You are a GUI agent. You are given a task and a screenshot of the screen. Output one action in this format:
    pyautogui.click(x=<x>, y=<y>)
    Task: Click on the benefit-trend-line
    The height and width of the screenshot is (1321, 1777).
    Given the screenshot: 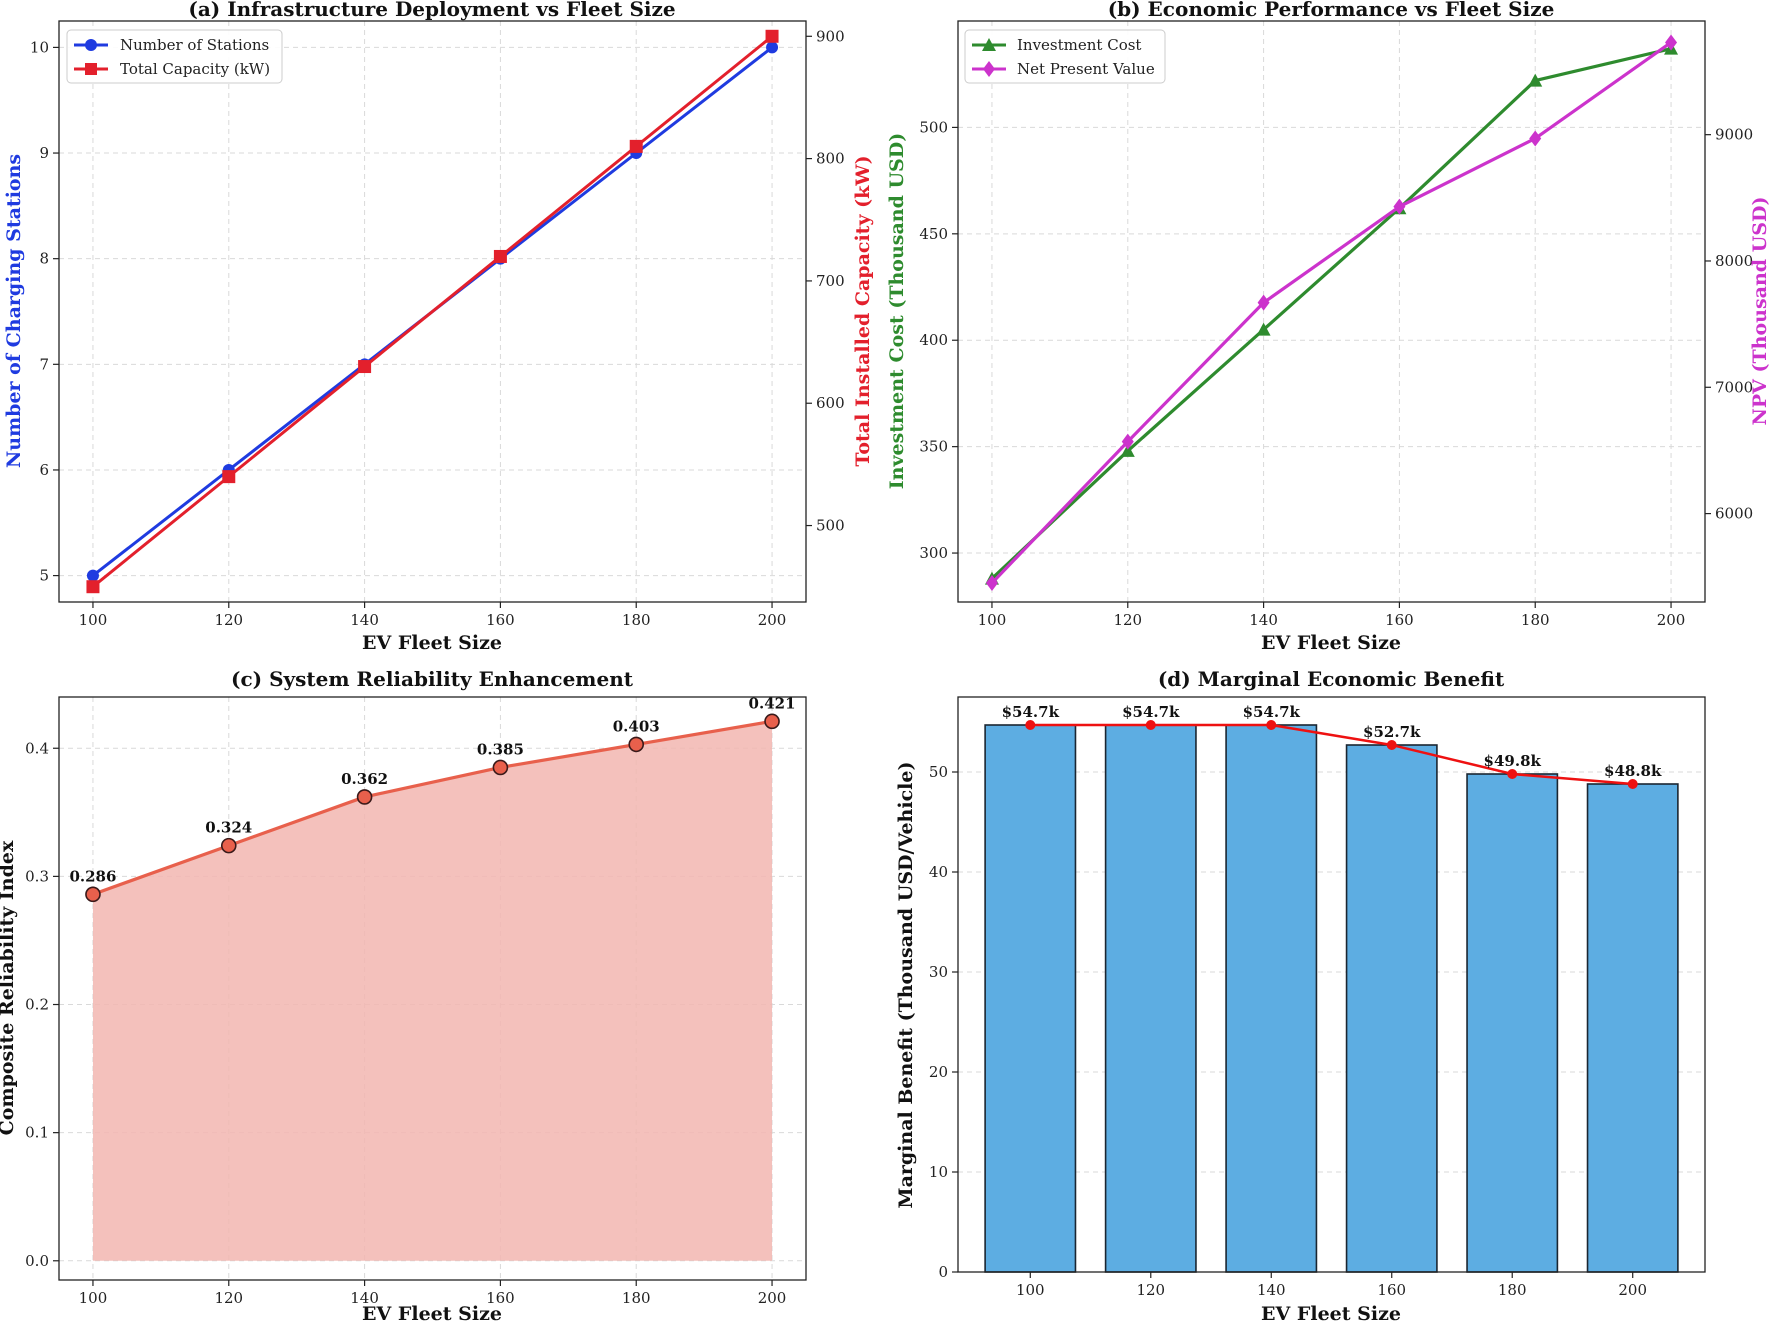 What is the action you would take?
    pyautogui.click(x=1331, y=754)
    